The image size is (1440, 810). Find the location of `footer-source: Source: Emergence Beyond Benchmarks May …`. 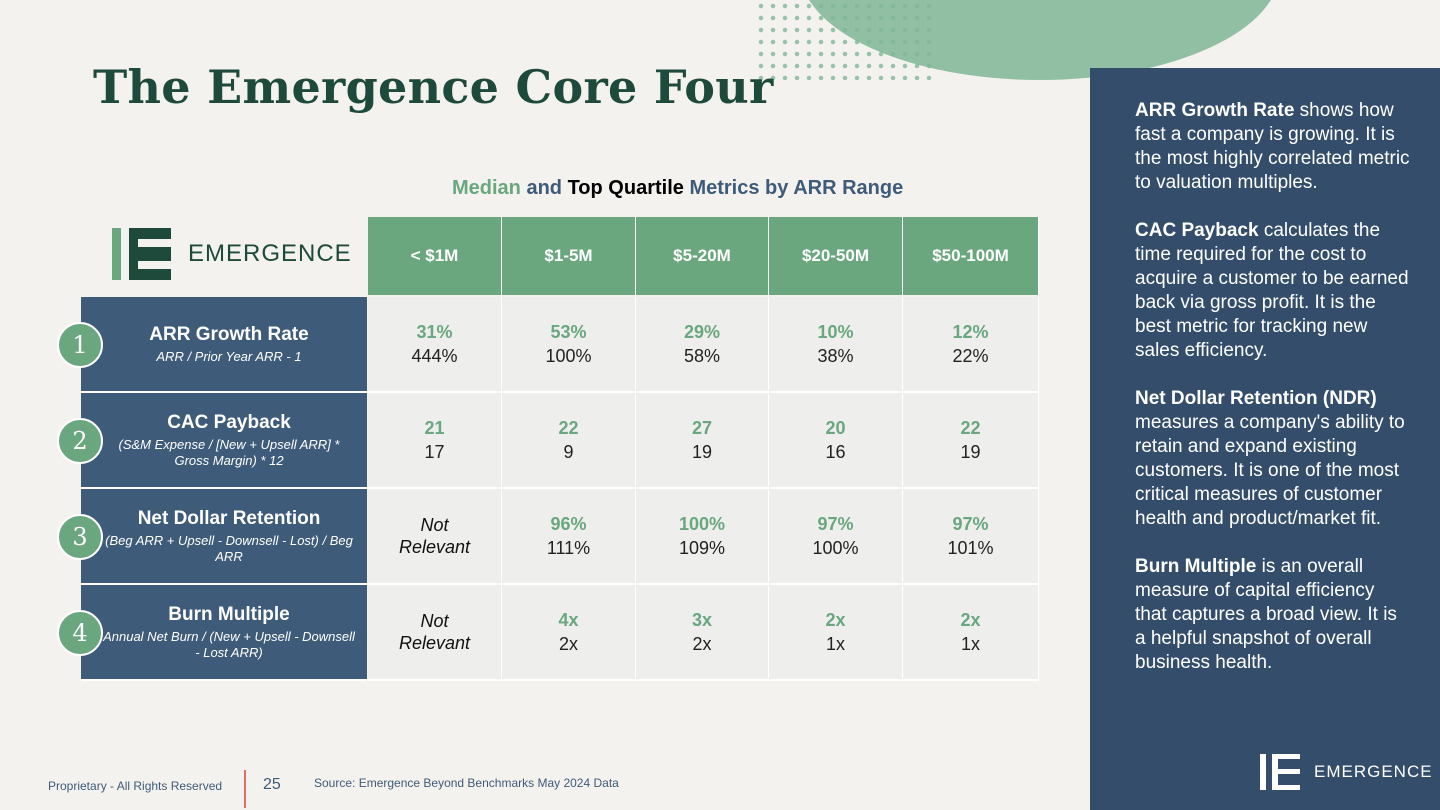

footer-source: Source: Emergence Beyond Benchmarks May … is located at coordinates (466, 783).